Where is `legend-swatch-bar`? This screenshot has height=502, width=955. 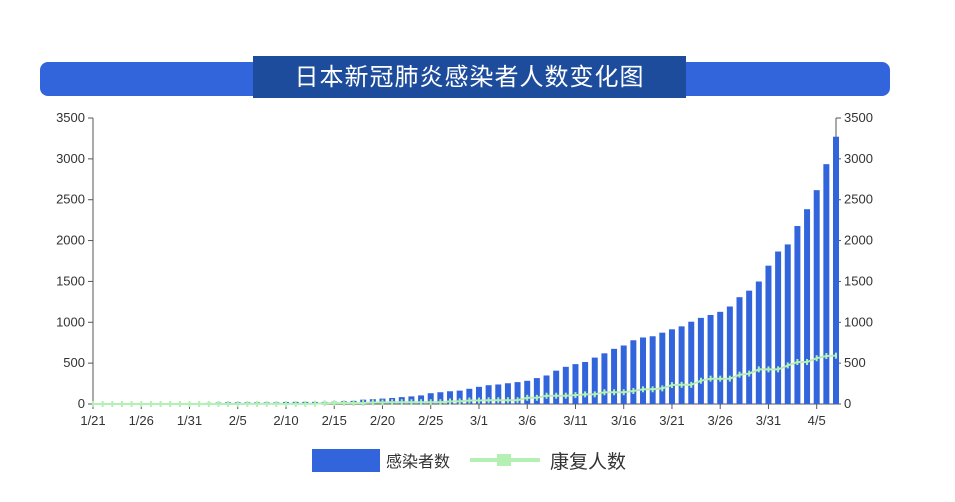 legend-swatch-bar is located at coordinates (346, 460).